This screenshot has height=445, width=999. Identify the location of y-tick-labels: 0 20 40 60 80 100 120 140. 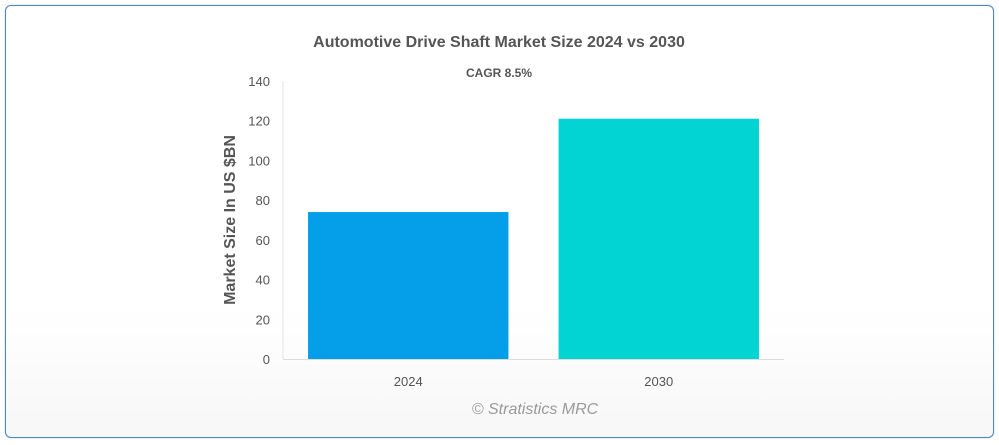
(259, 220).